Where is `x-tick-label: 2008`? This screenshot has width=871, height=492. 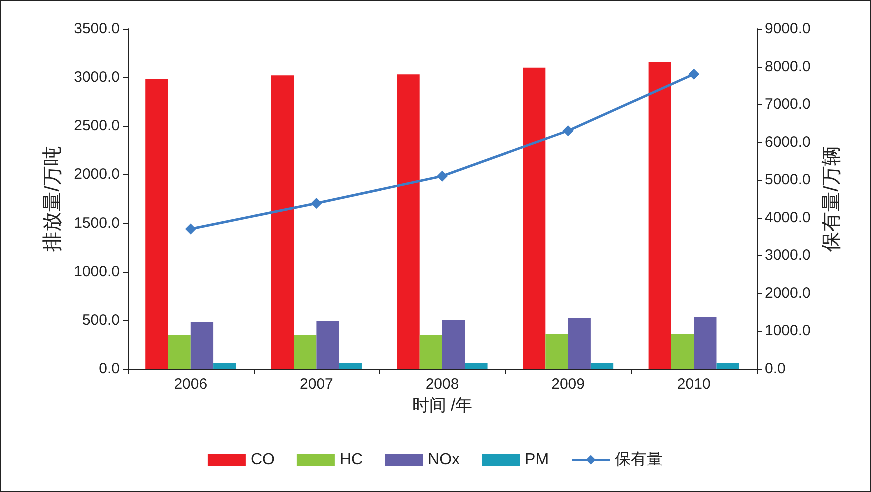
x-tick-label: 2008 is located at coordinates (443, 384).